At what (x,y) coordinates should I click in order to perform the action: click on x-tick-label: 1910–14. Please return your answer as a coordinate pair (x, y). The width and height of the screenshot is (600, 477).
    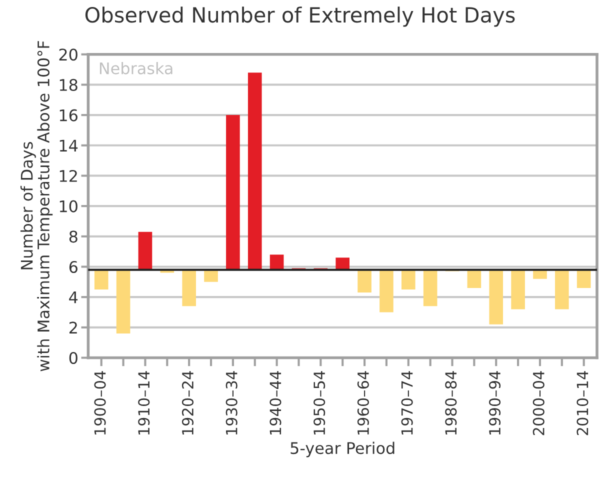
    Looking at the image, I should click on (144, 403).